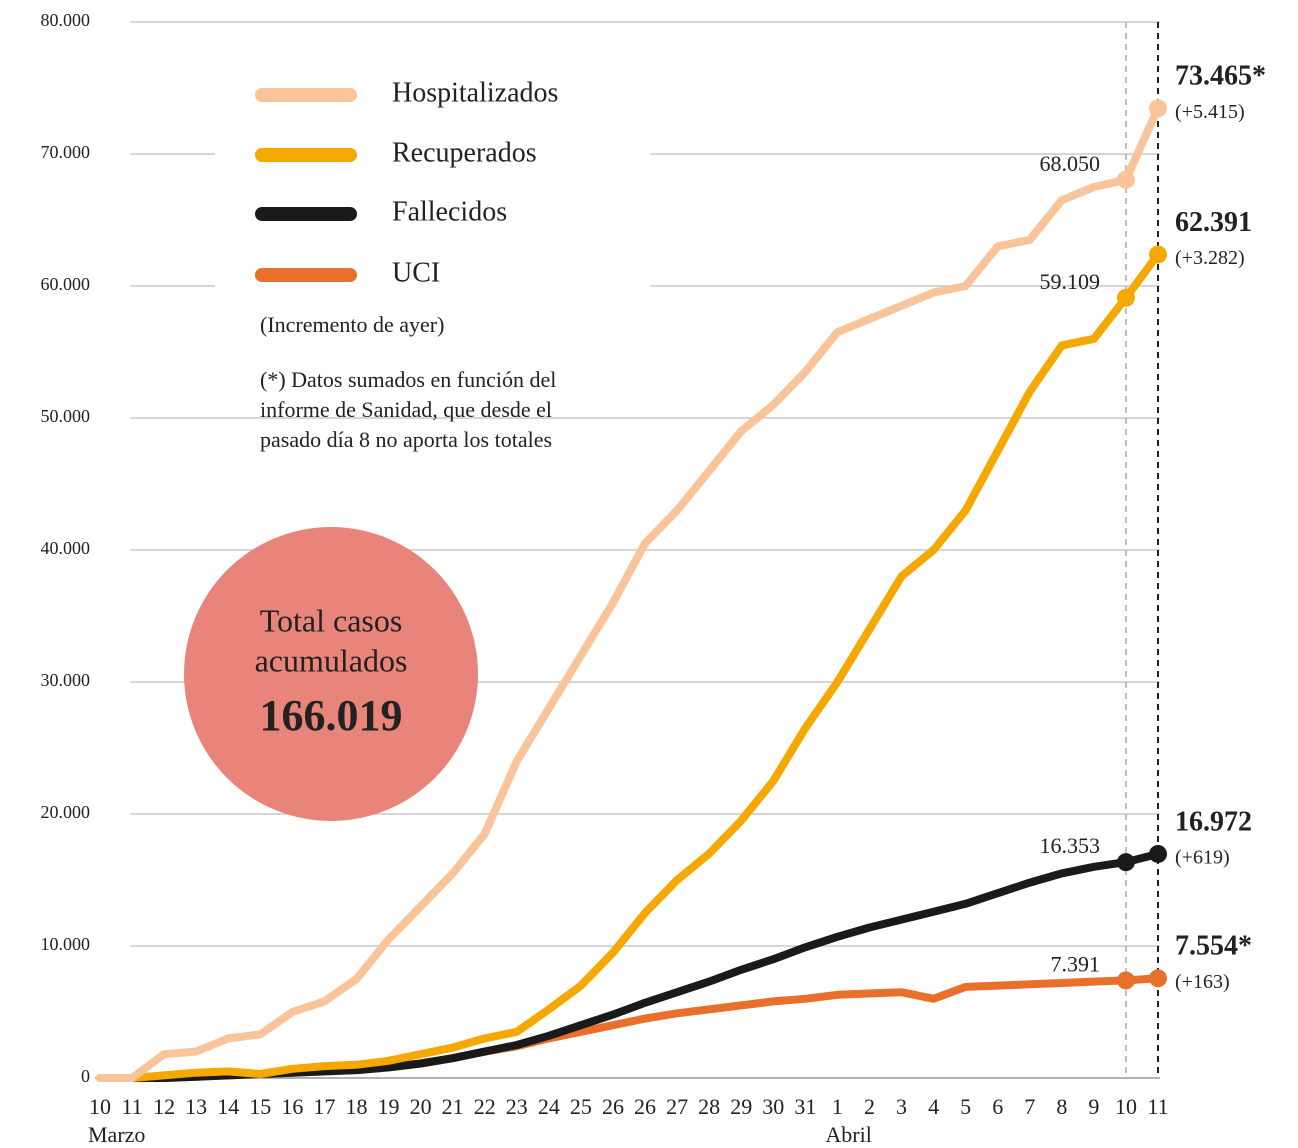 This screenshot has width=1298, height=1148. I want to click on increment-label: (+5.415), so click(1210, 112).